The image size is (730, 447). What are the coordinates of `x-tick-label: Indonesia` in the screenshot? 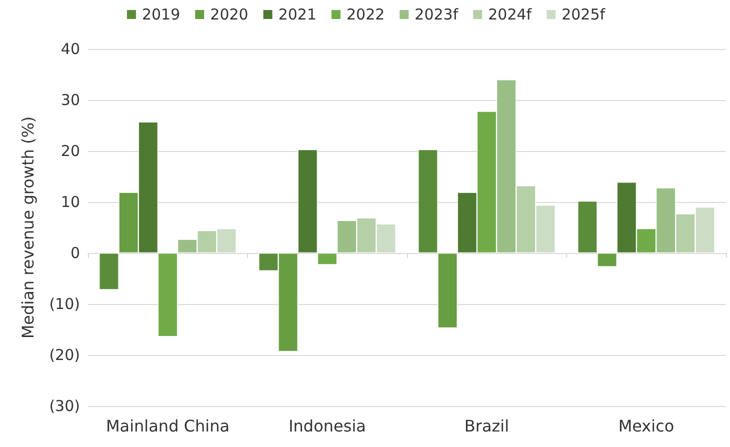 It's located at (327, 426).